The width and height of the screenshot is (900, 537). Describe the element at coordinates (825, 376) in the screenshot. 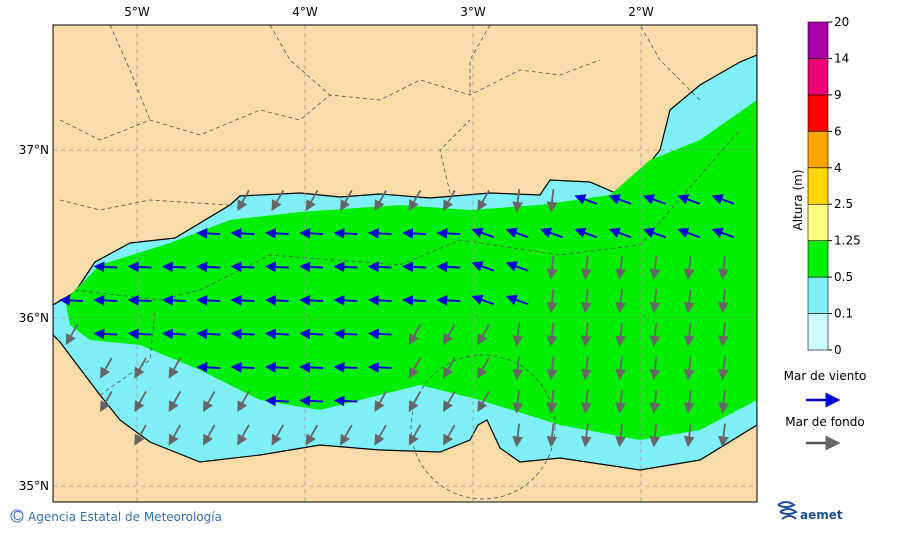

I see `legend-label: Mar de viento` at that location.